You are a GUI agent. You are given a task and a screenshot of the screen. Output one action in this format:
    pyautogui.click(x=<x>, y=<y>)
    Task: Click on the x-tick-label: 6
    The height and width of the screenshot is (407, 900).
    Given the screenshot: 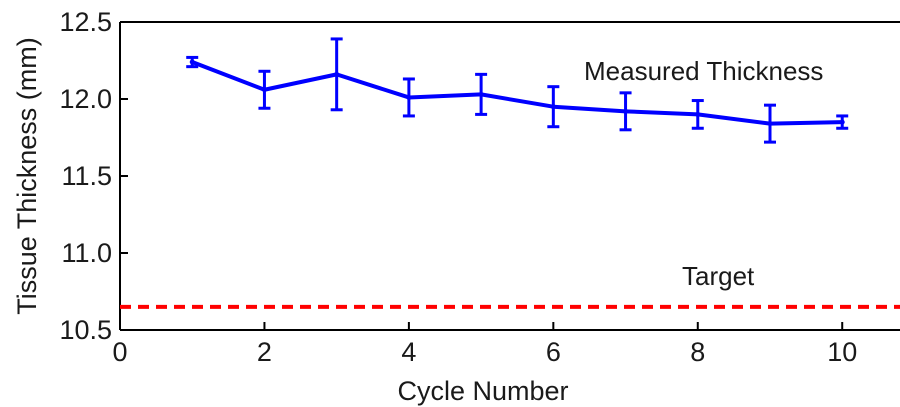 What is the action you would take?
    pyautogui.click(x=553, y=352)
    